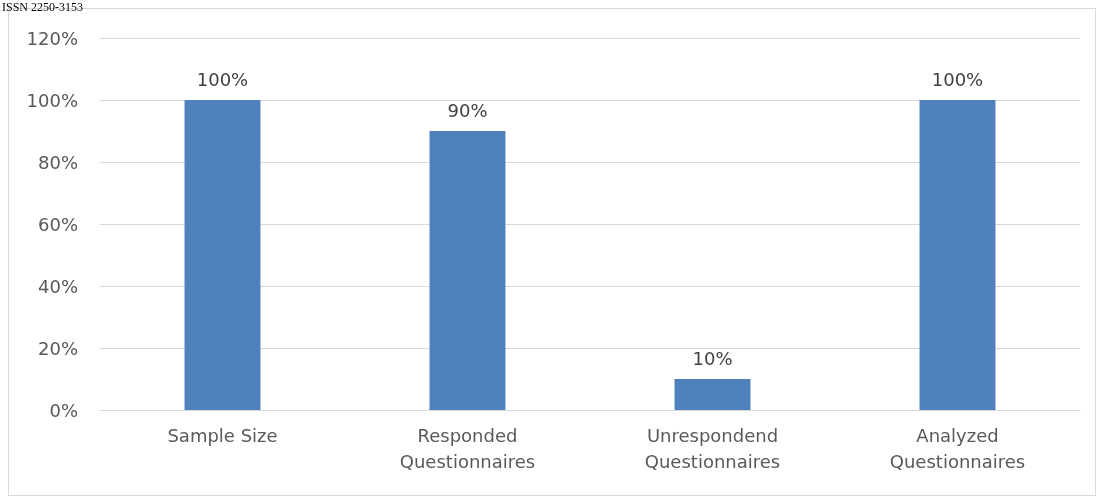 This screenshot has height=500, width=1100. Describe the element at coordinates (57, 224) in the screenshot. I see `y-tick-label: 60%` at that location.